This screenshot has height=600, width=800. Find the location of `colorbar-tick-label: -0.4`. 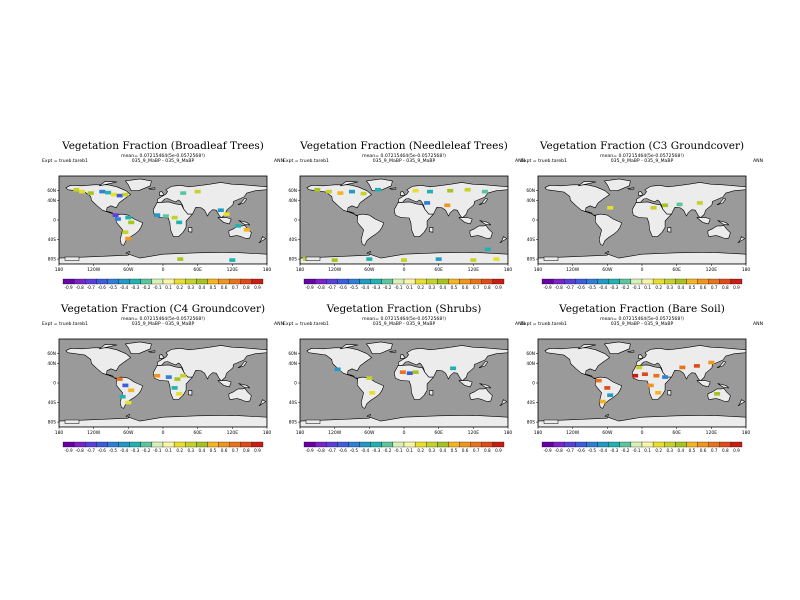

colorbar-tick-label: -0.4 is located at coordinates (603, 287).